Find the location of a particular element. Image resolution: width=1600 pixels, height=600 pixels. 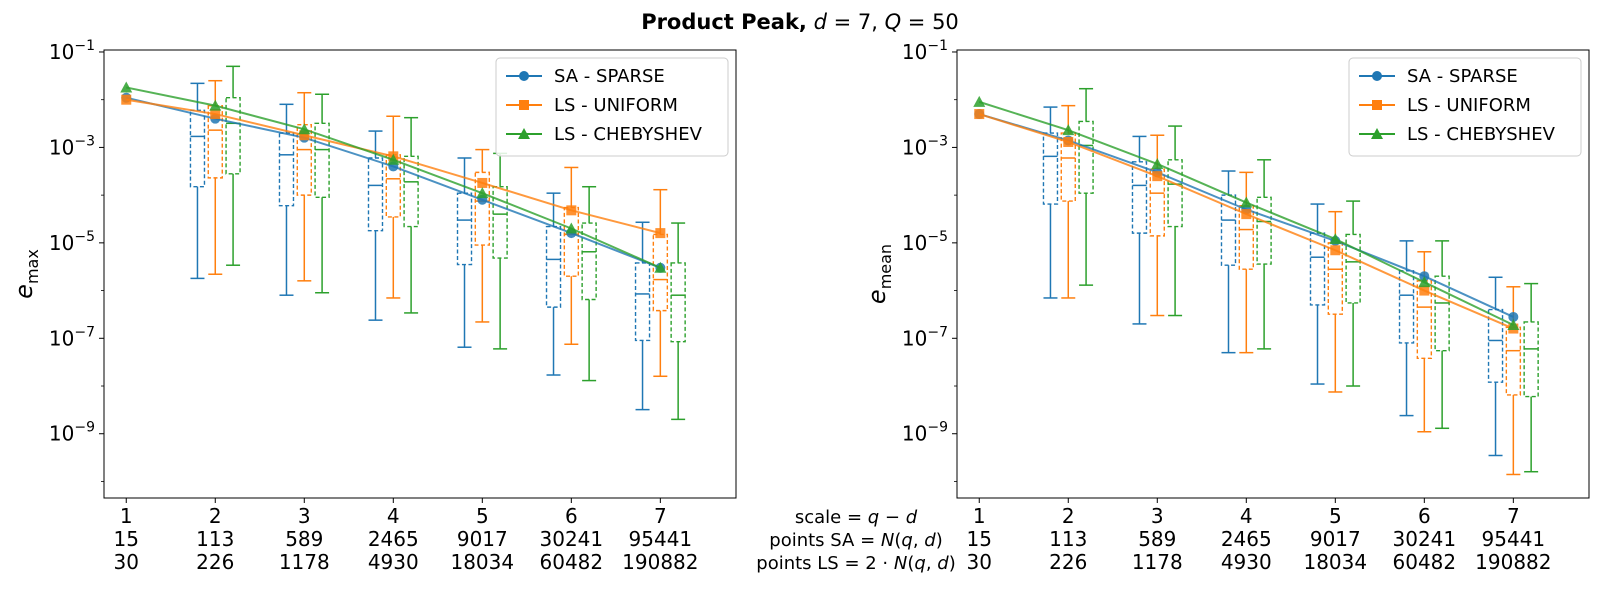

data-point-sa-sparse is located at coordinates (1513, 316).